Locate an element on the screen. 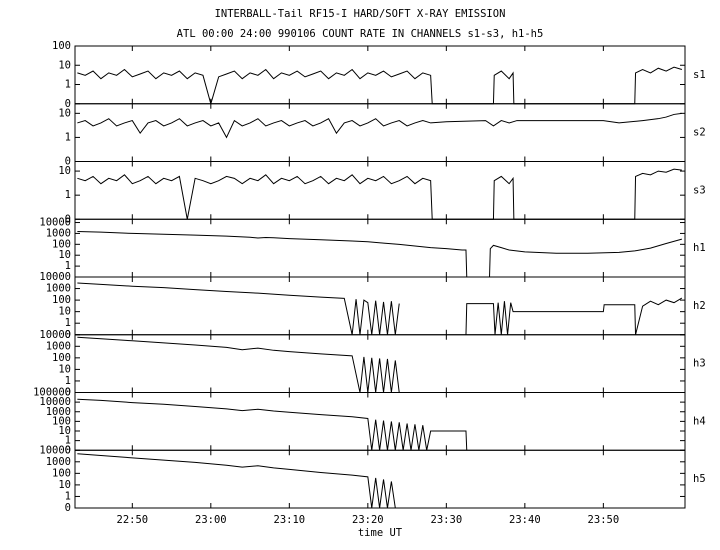 This screenshot has height=550, width=720. panel-label: s1 is located at coordinates (699, 75).